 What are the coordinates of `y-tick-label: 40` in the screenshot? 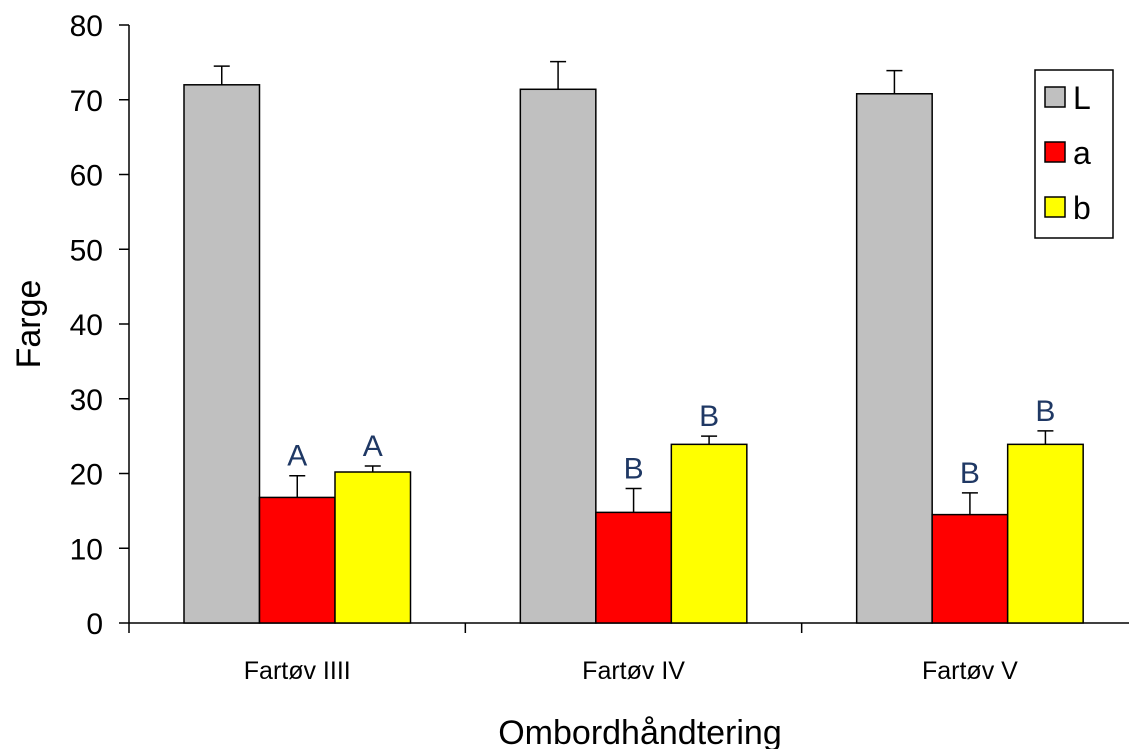 It's located at (86, 325).